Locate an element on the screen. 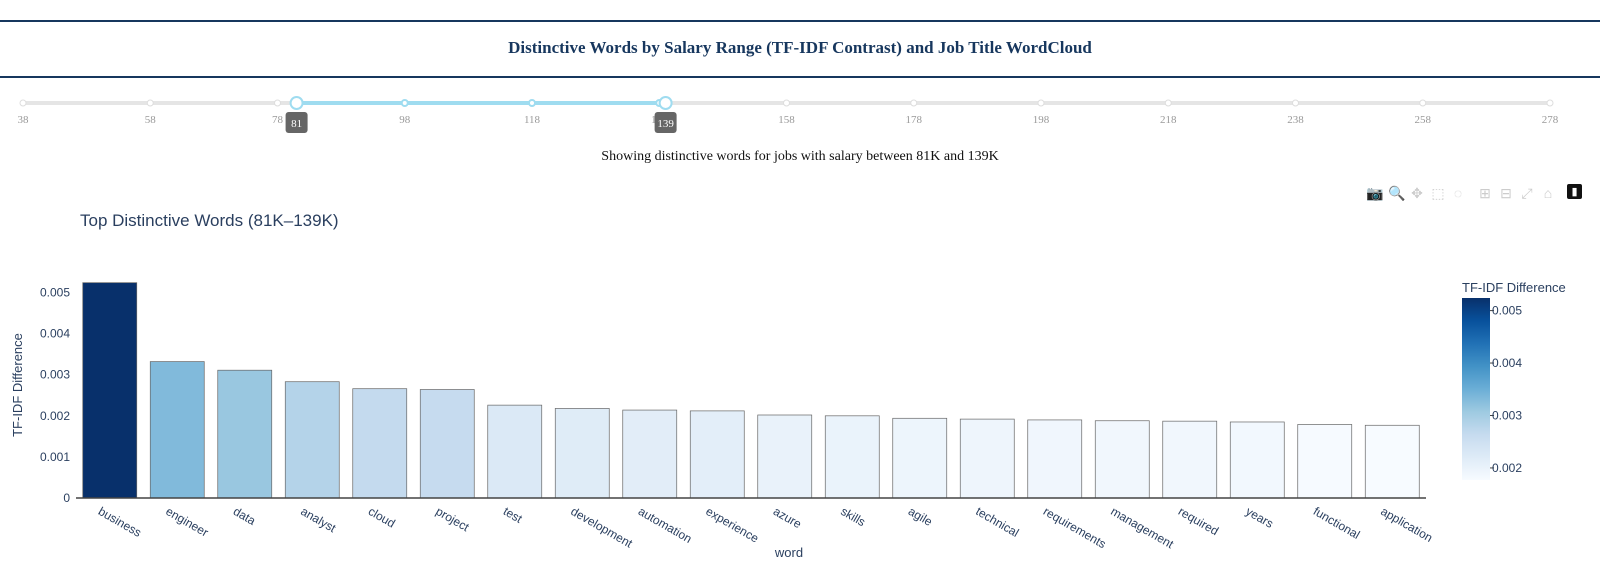  slider-tick-label: 178 is located at coordinates (914, 120).